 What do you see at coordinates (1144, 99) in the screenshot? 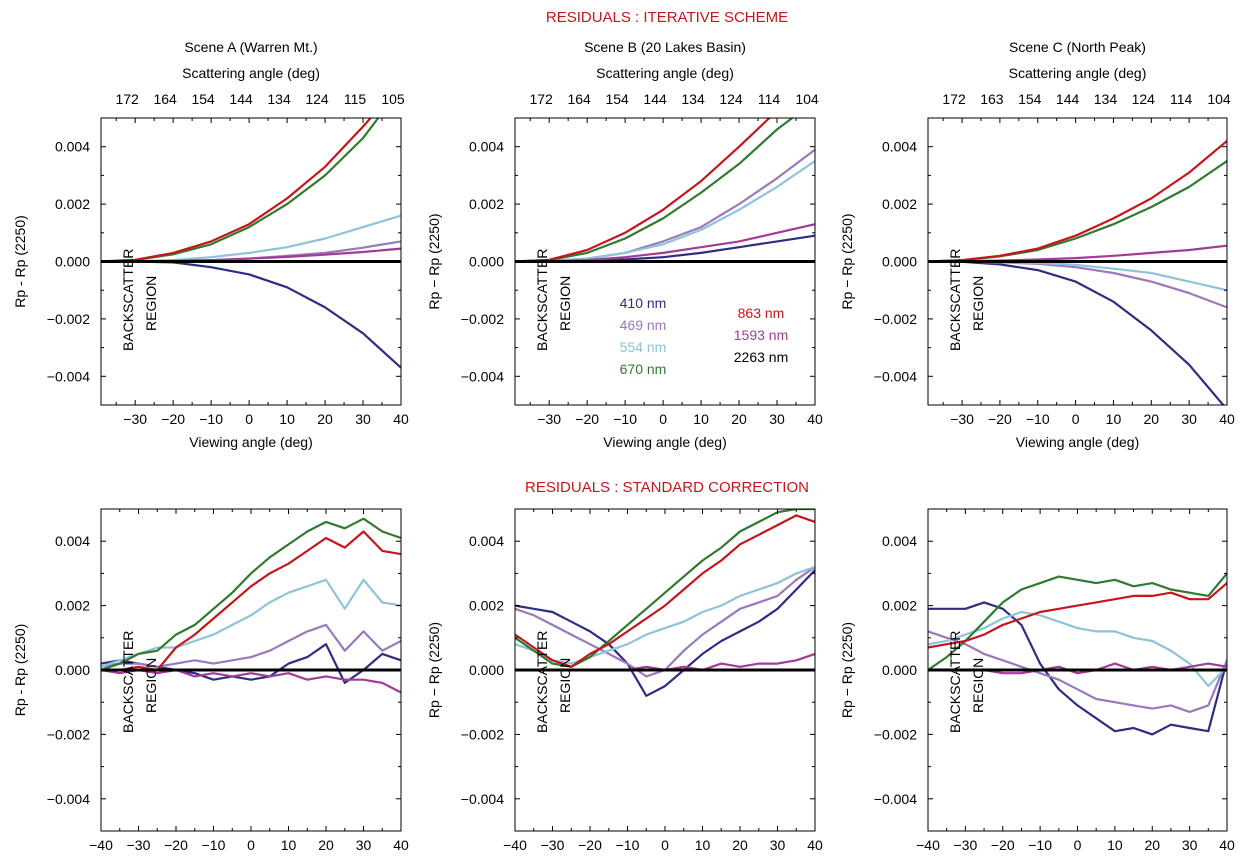
I see `secondary-tick-label: 124` at bounding box center [1144, 99].